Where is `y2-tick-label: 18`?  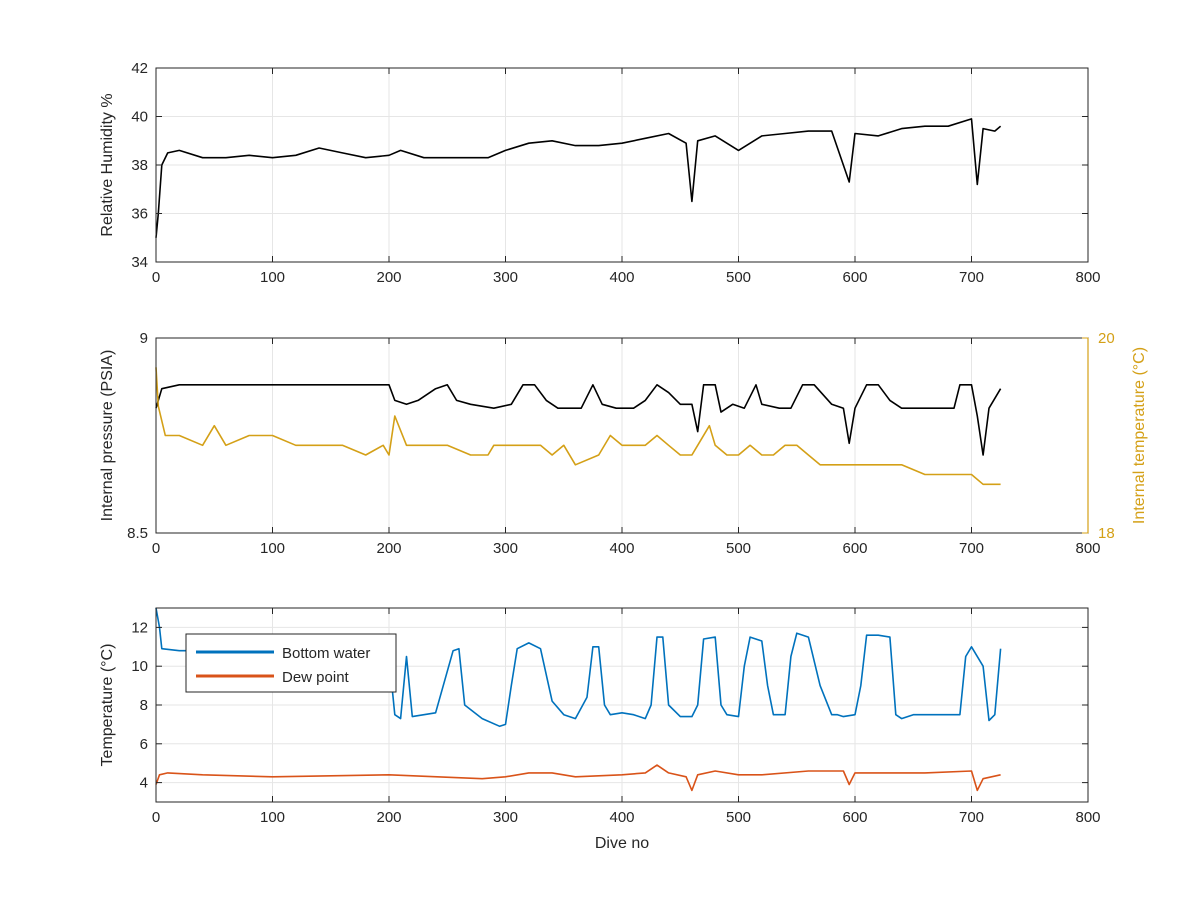 y2-tick-label: 18 is located at coordinates (1106, 533).